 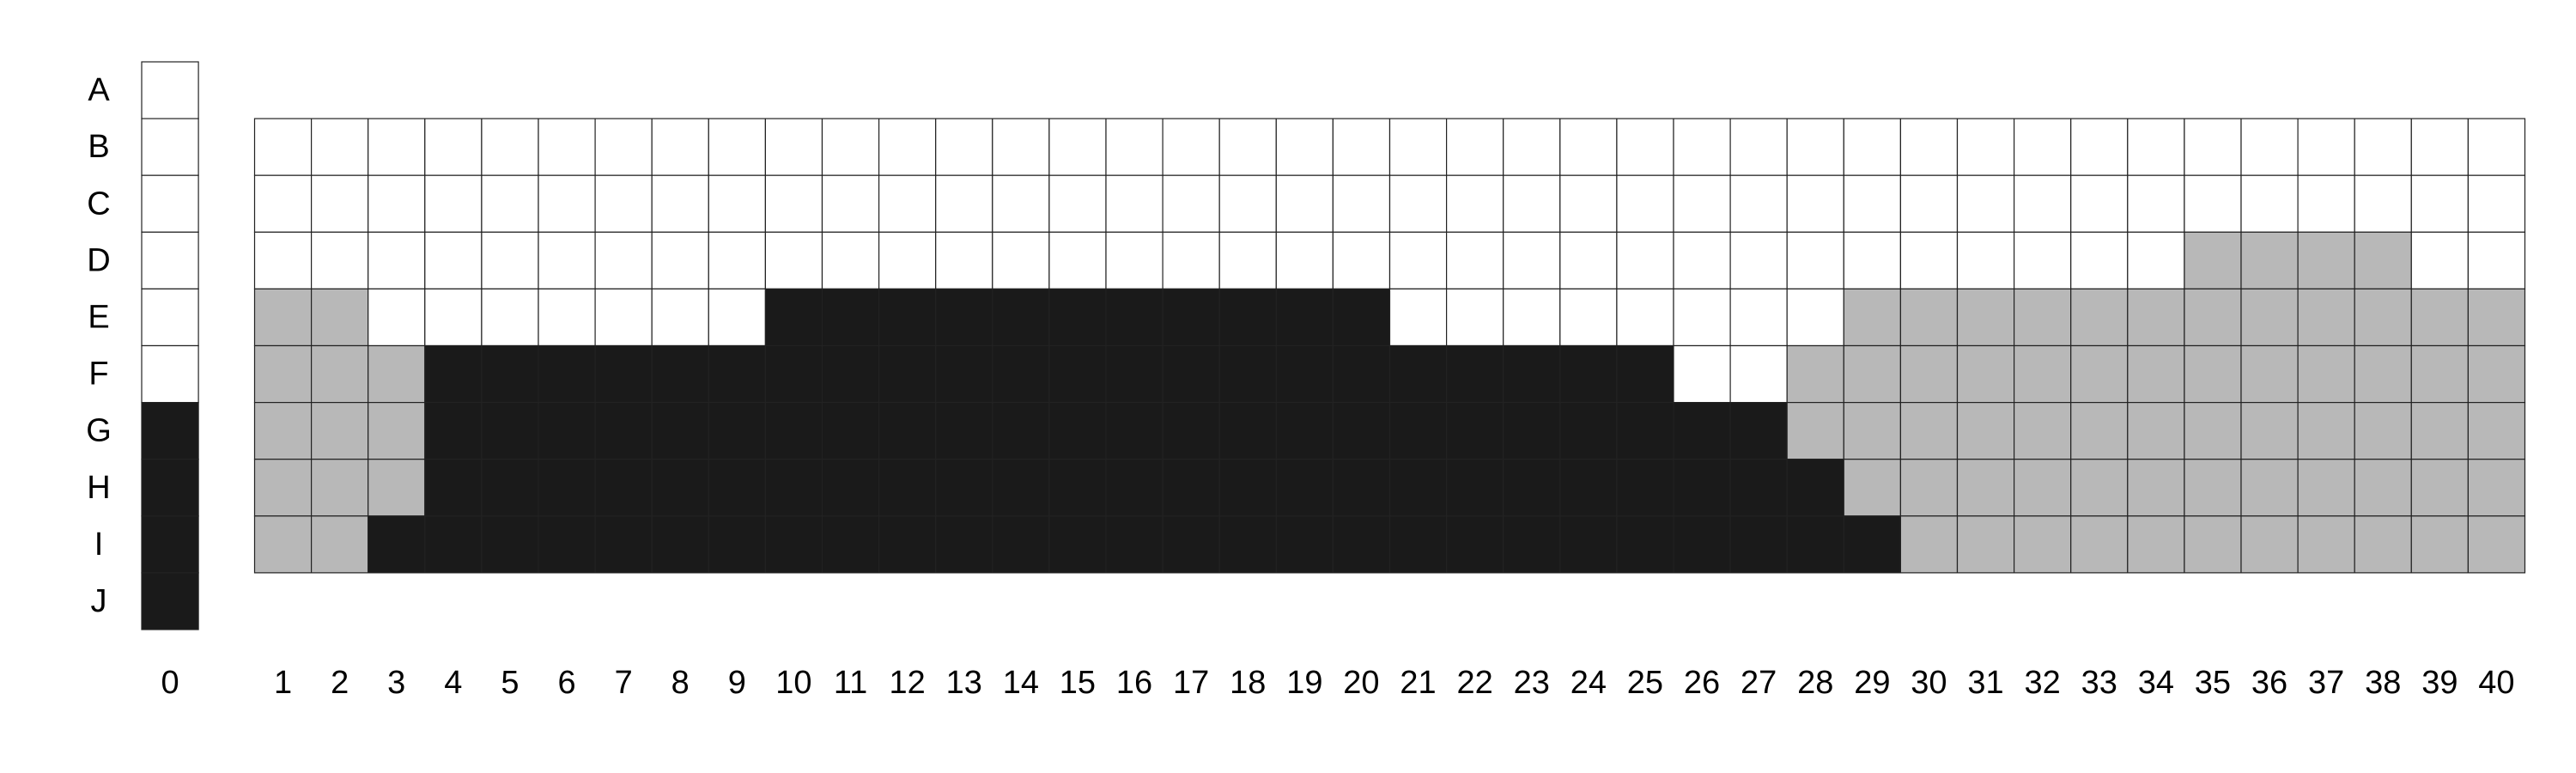 What do you see at coordinates (510, 683) in the screenshot?
I see `column-label-5: 5` at bounding box center [510, 683].